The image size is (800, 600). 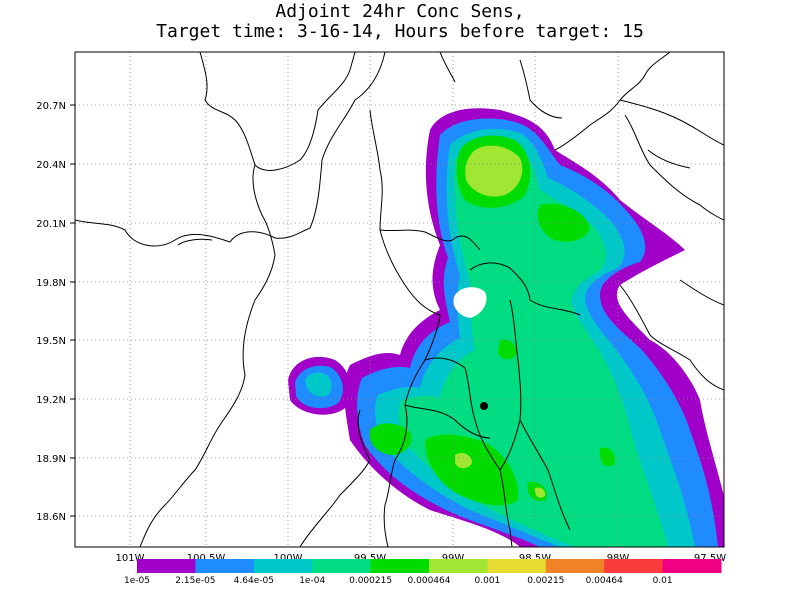 I want to click on x-tick-label: 98W, so click(x=618, y=558).